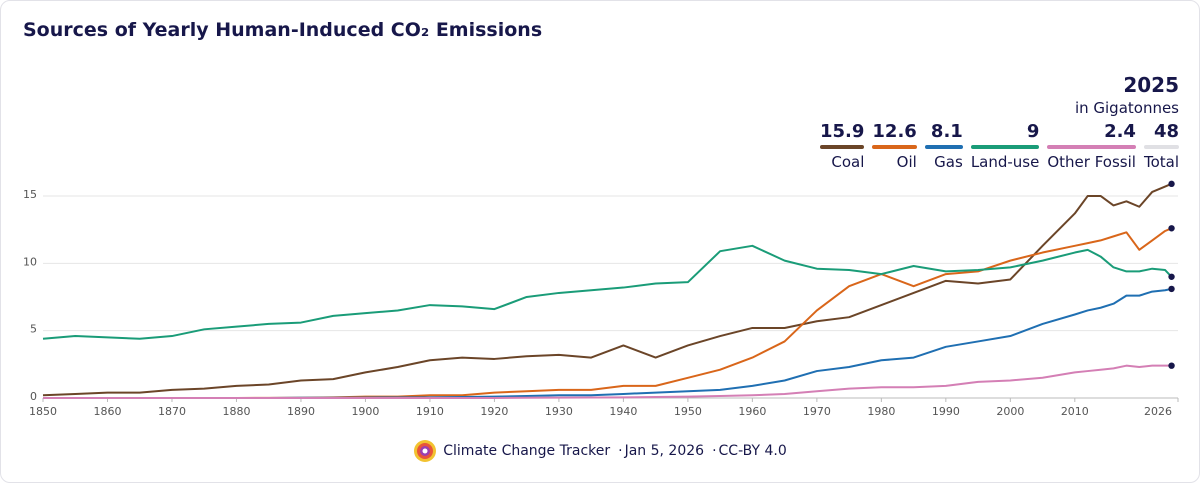 This screenshot has height=483, width=1200. Describe the element at coordinates (33, 396) in the screenshot. I see `y-tick-label: 0` at that location.